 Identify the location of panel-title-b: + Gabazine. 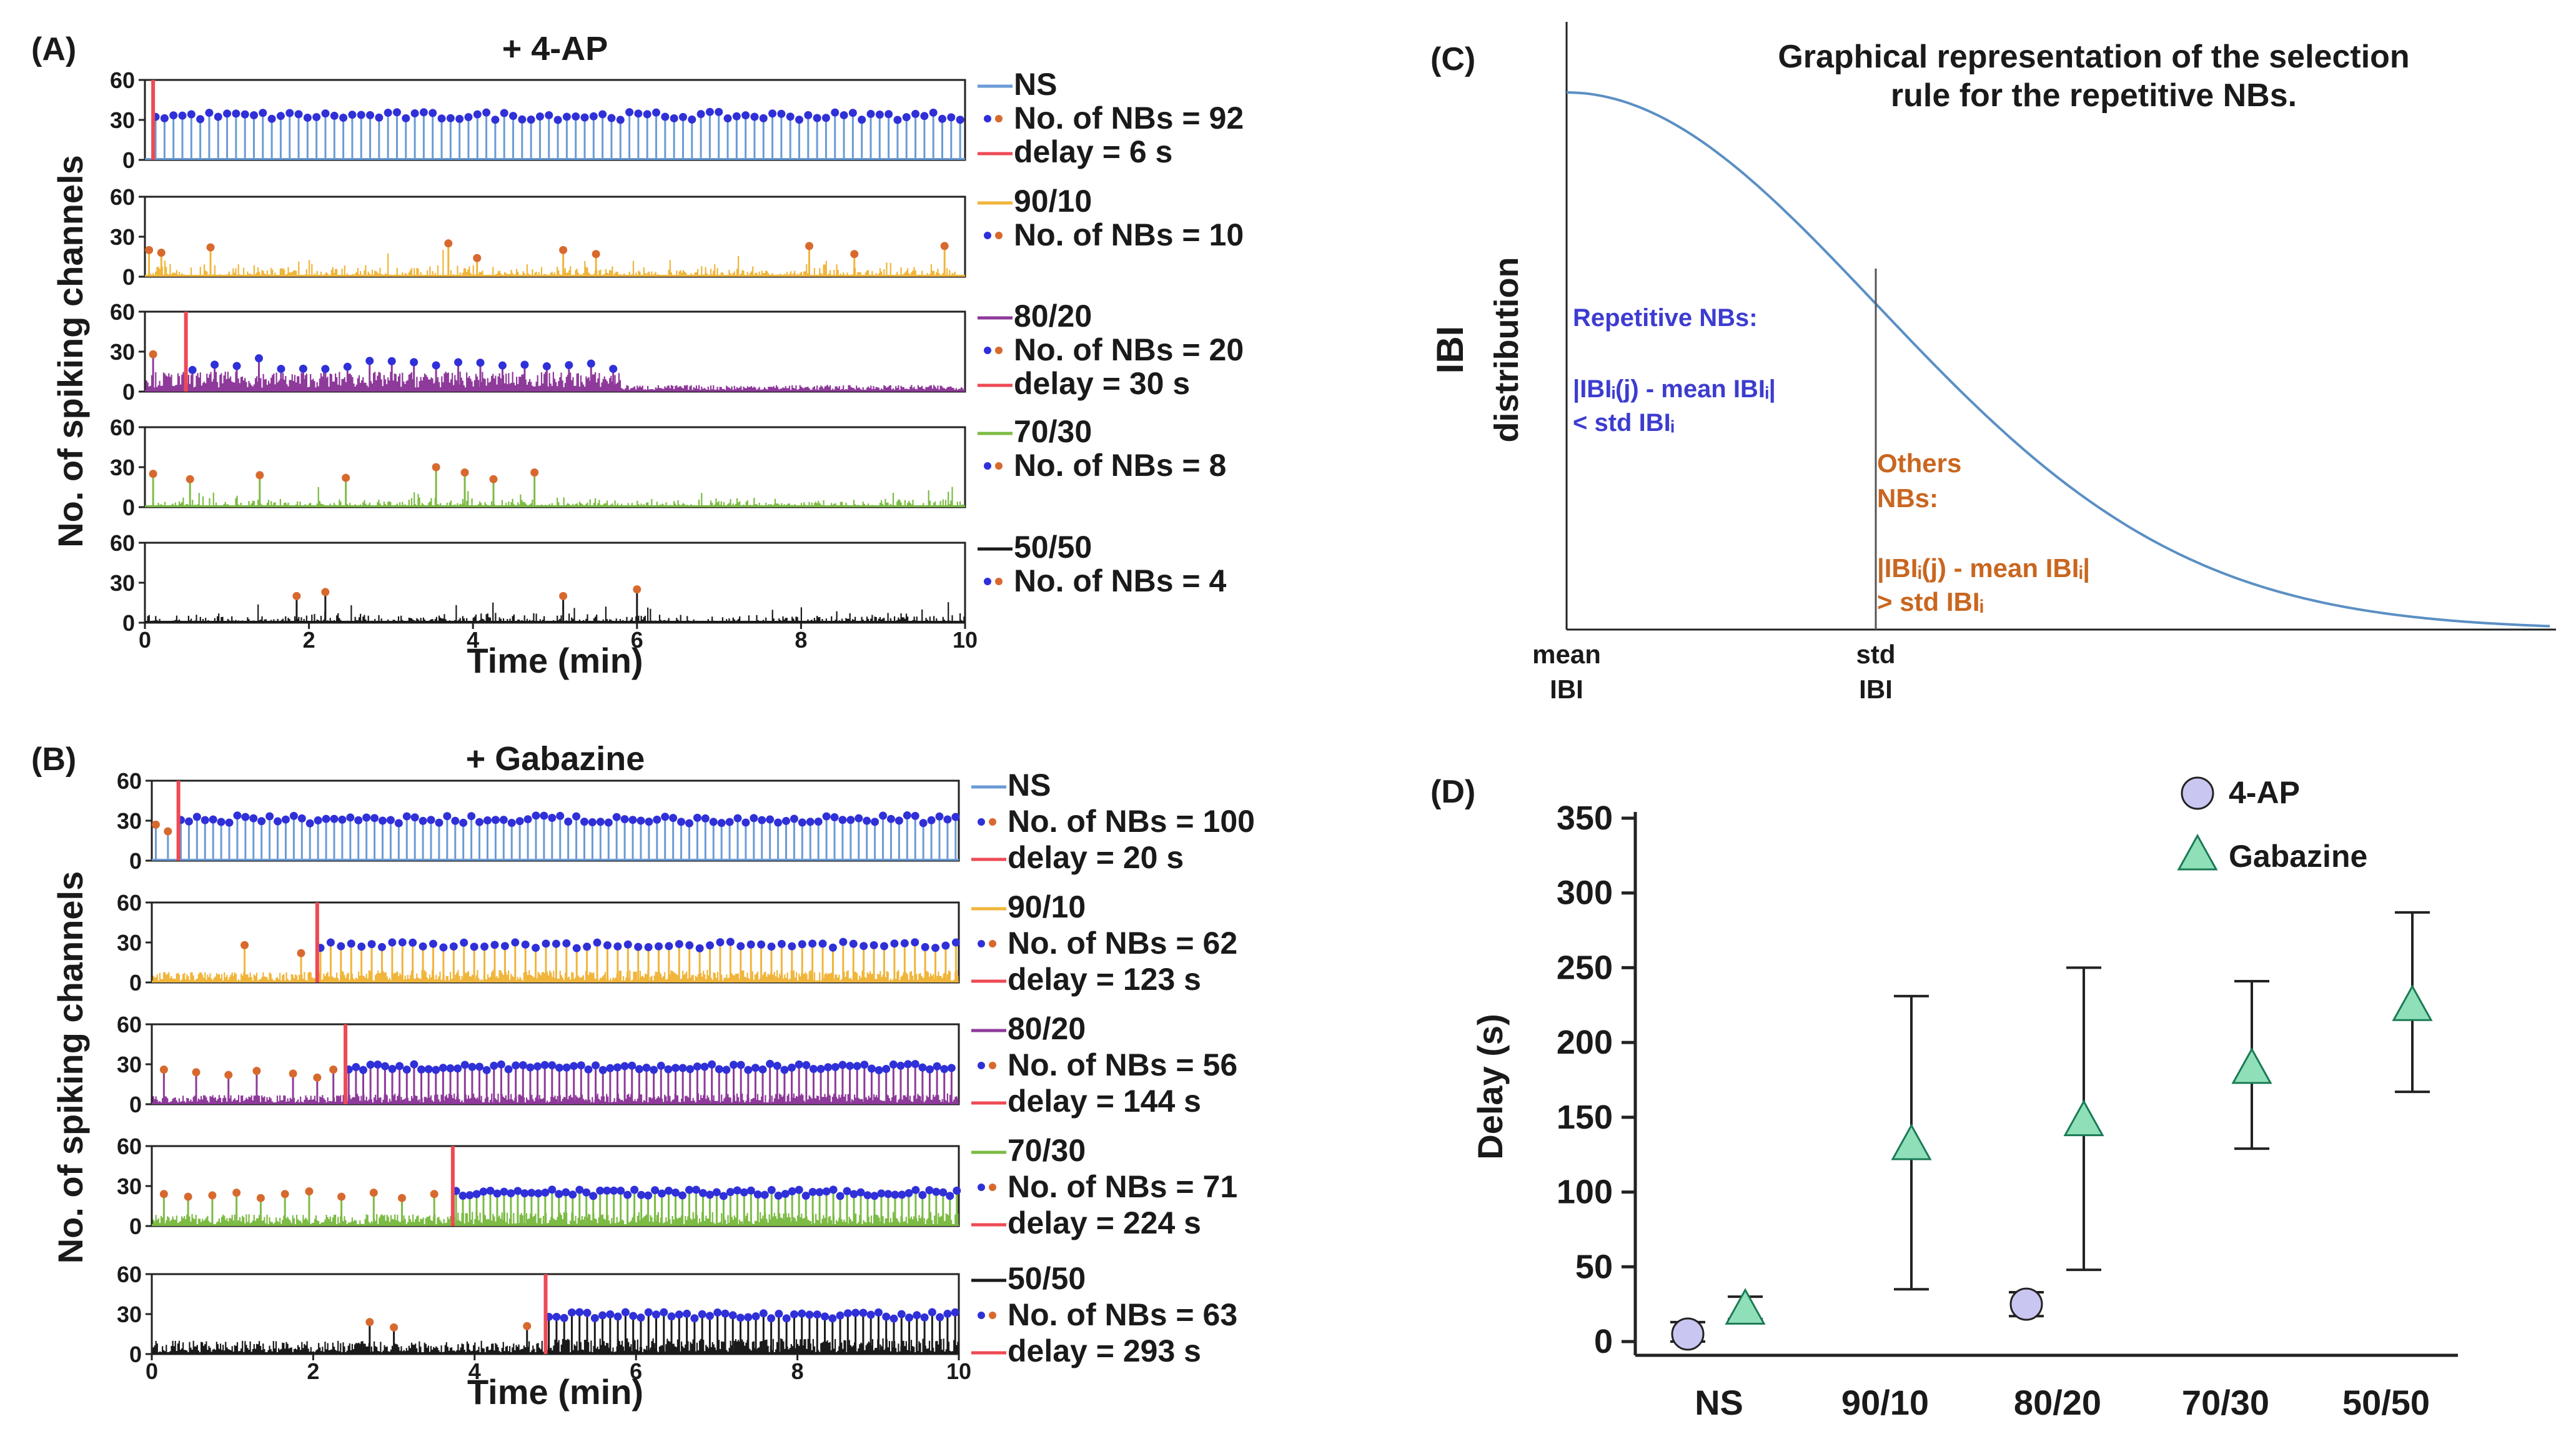
(555, 759).